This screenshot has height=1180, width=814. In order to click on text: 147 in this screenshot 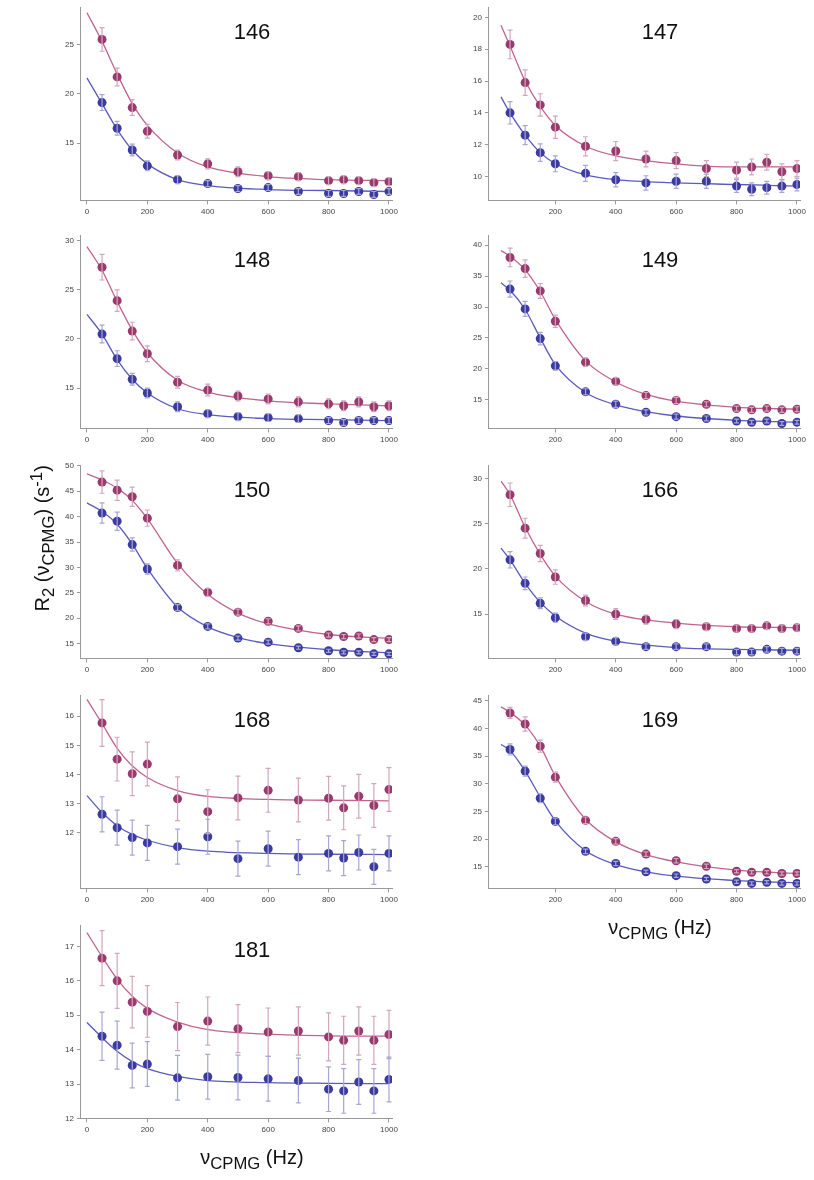, I will do `click(660, 31)`.